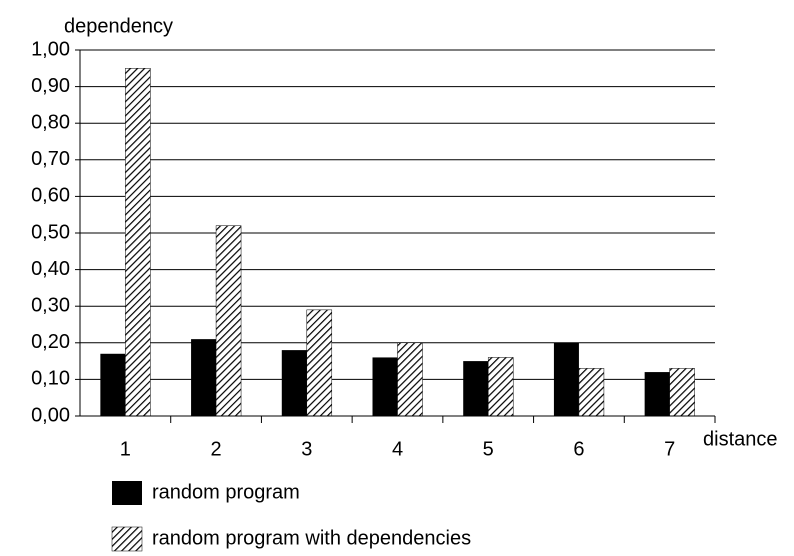 This screenshot has width=794, height=556. What do you see at coordinates (50, 122) in the screenshot?
I see `y-tick-label: 0,80` at bounding box center [50, 122].